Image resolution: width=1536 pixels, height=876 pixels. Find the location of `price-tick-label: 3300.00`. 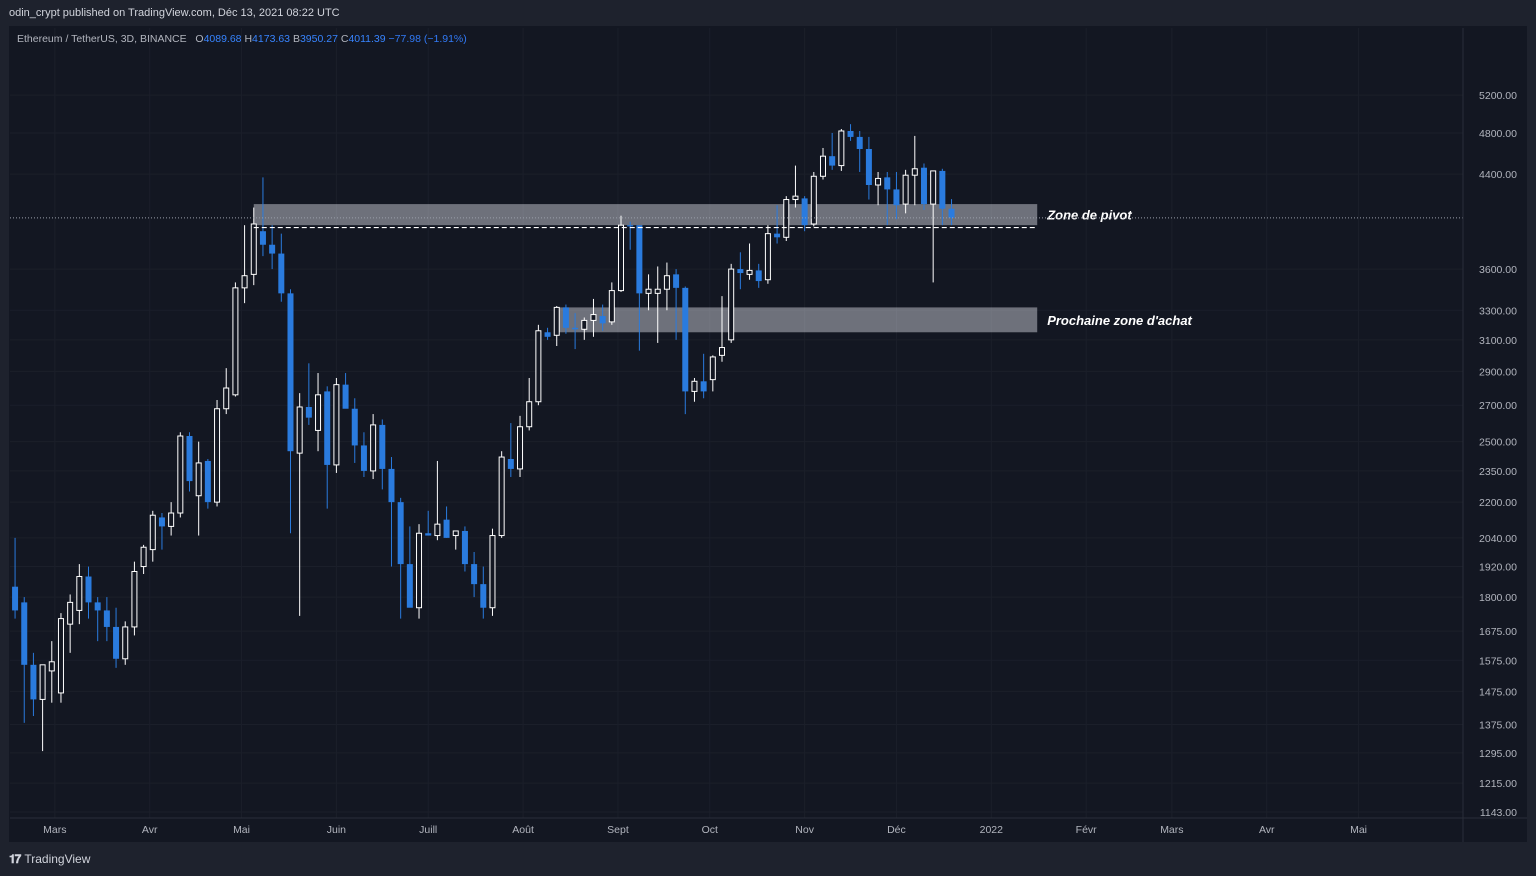

price-tick-label: 3300.00 is located at coordinates (1498, 311).